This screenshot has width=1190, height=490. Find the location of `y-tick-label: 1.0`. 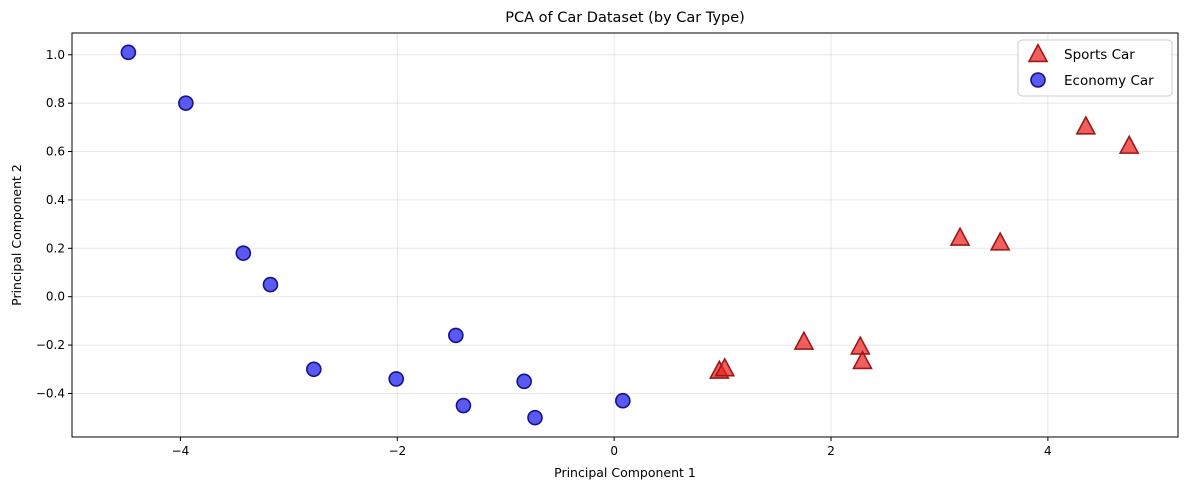

y-tick-label: 1.0 is located at coordinates (55, 55).